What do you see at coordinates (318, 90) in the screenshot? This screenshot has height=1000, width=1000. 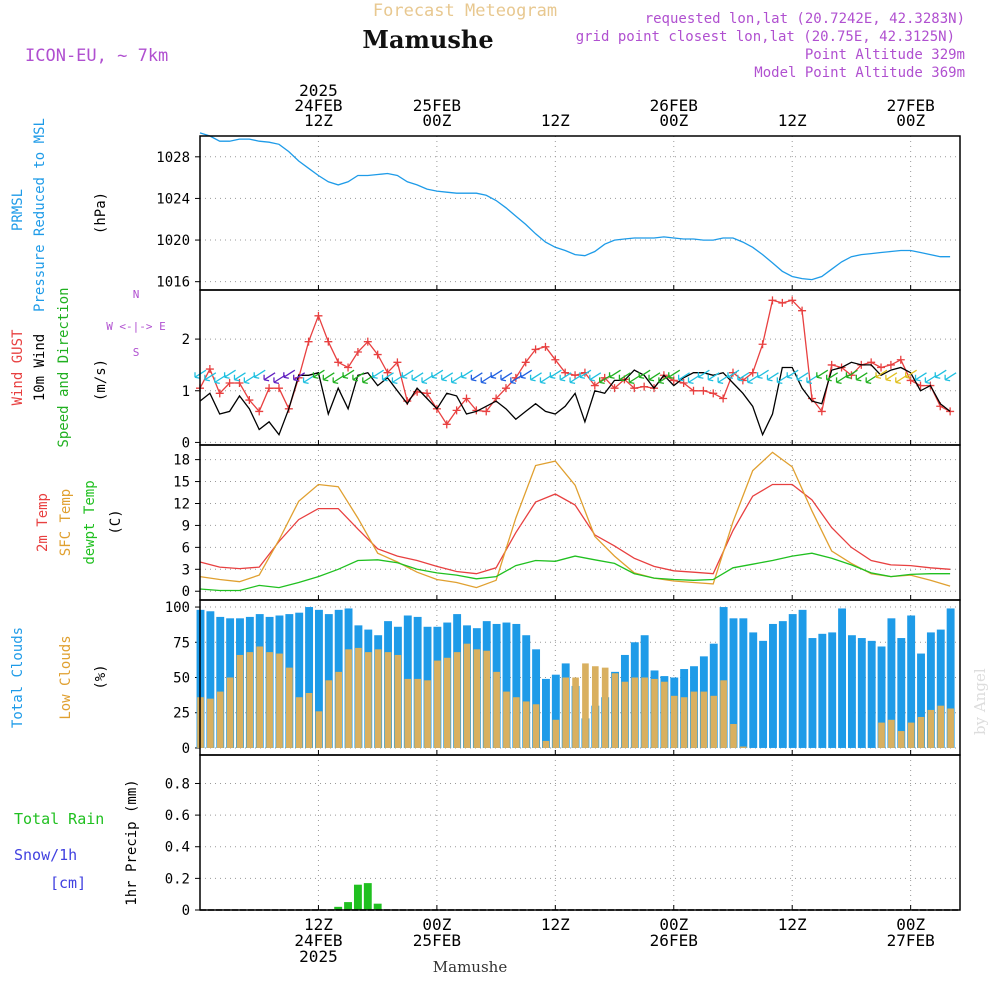 I see `top-time-label: 2025` at bounding box center [318, 90].